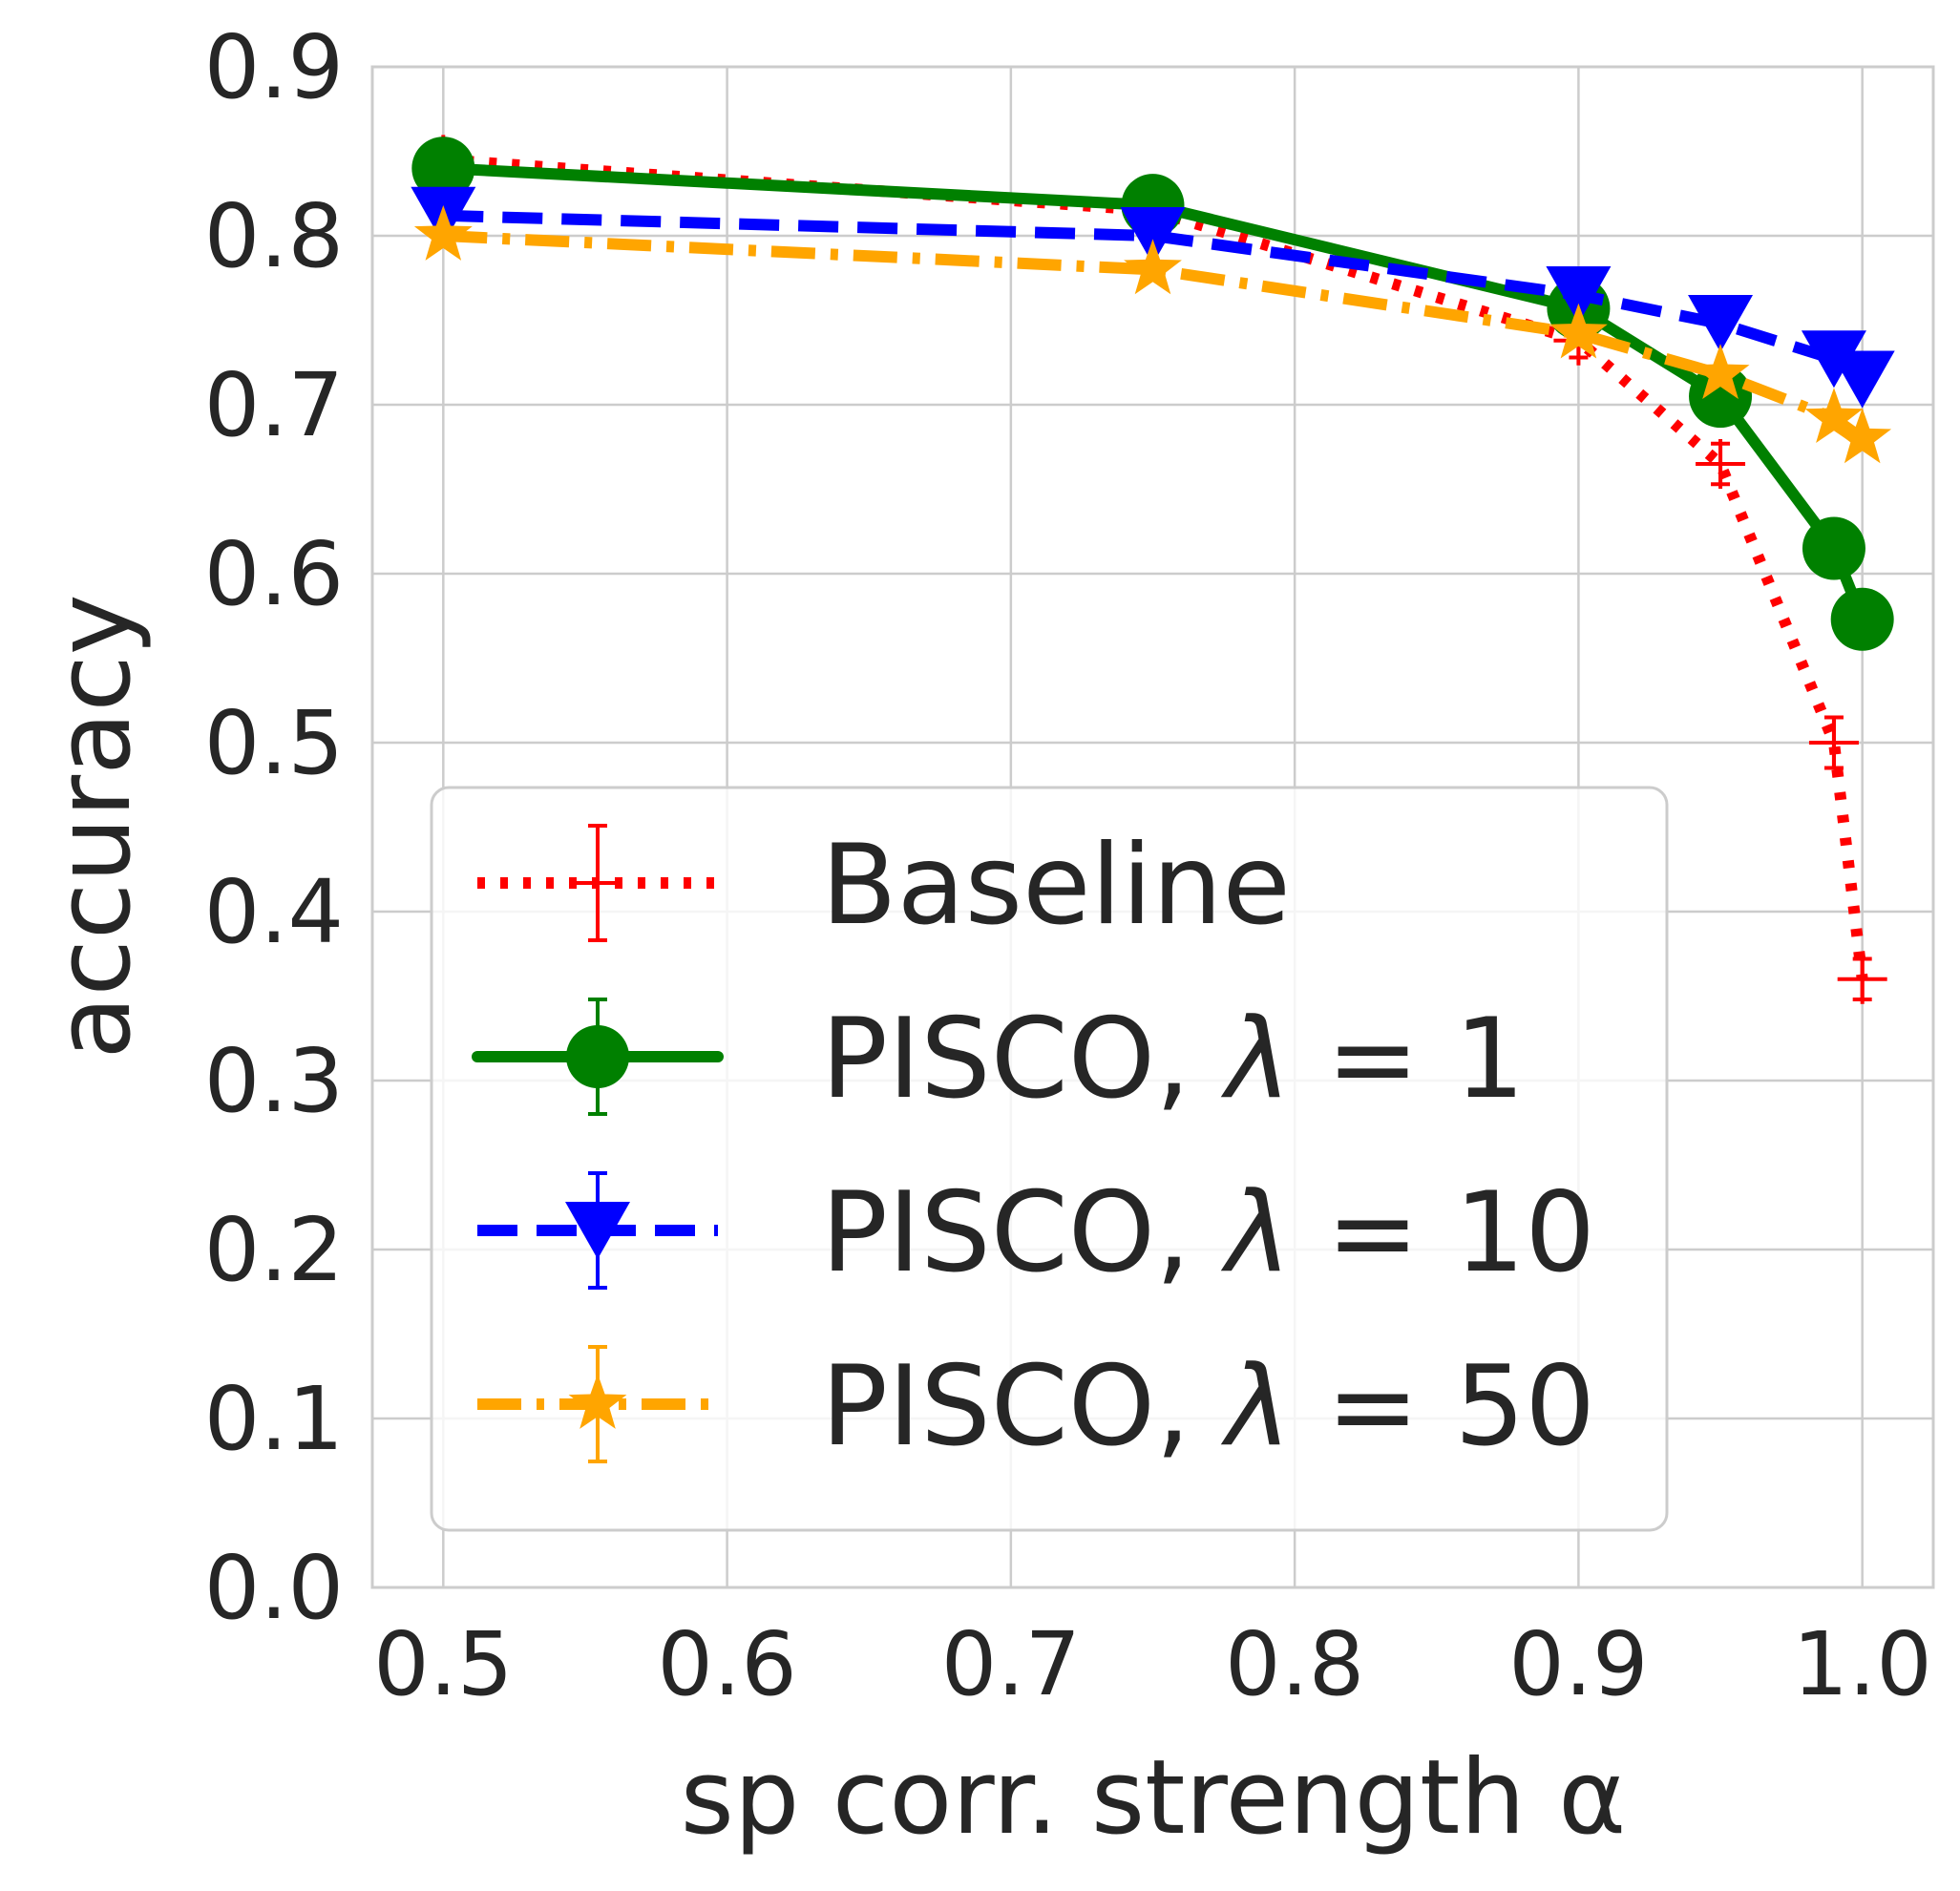  I want to click on x-tick-label: 1.0, so click(1862, 1664).